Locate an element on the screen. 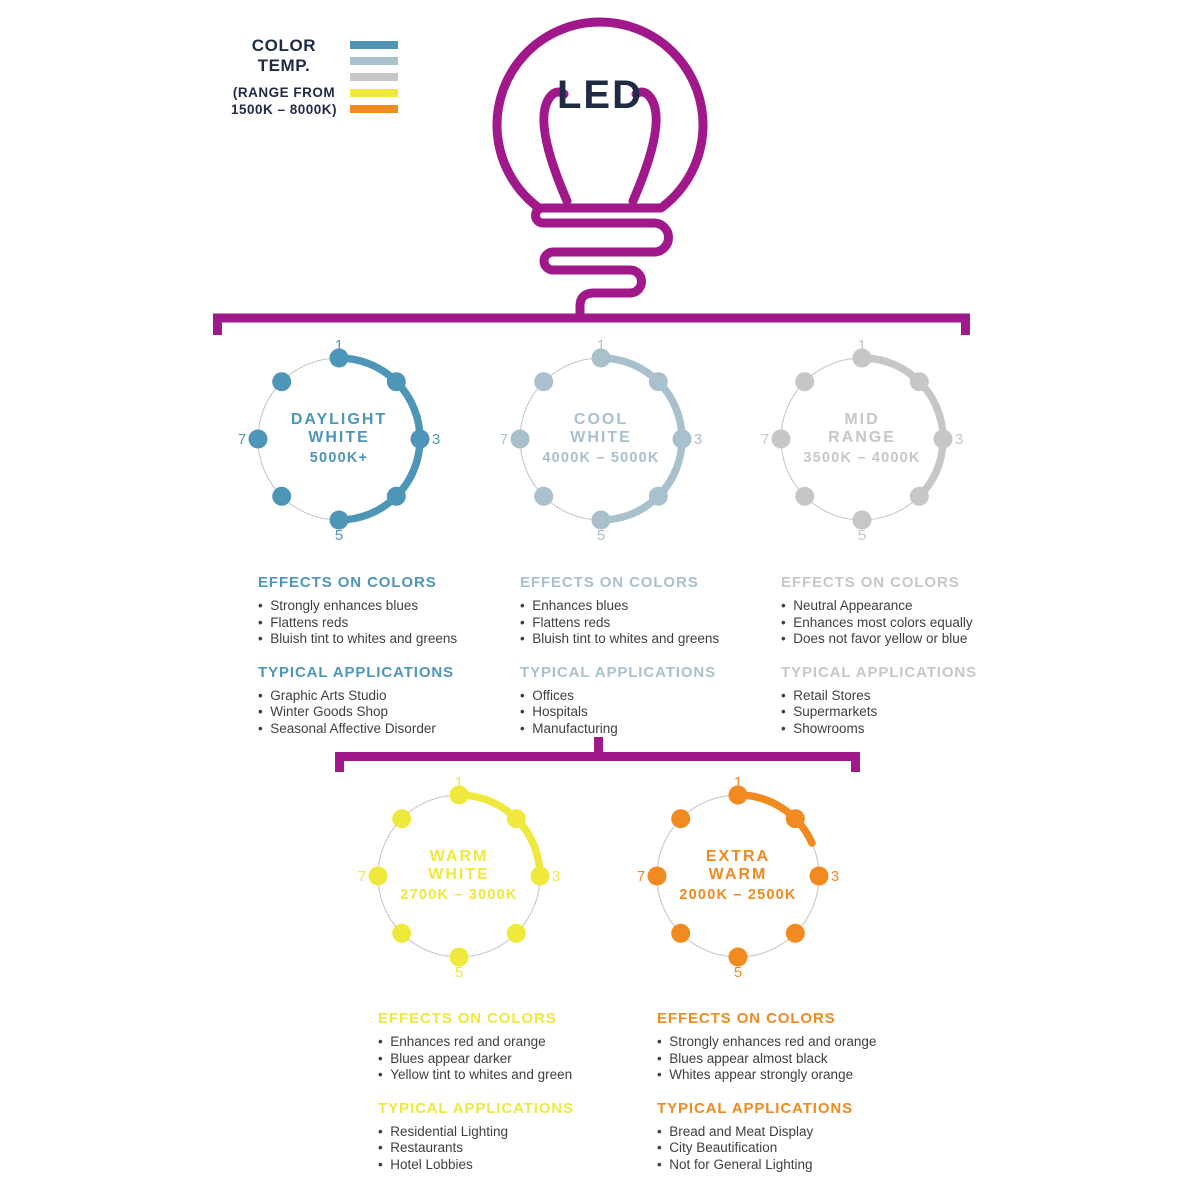 The width and height of the screenshot is (1200, 1200). list-item: Hospitals is located at coordinates (658, 712).